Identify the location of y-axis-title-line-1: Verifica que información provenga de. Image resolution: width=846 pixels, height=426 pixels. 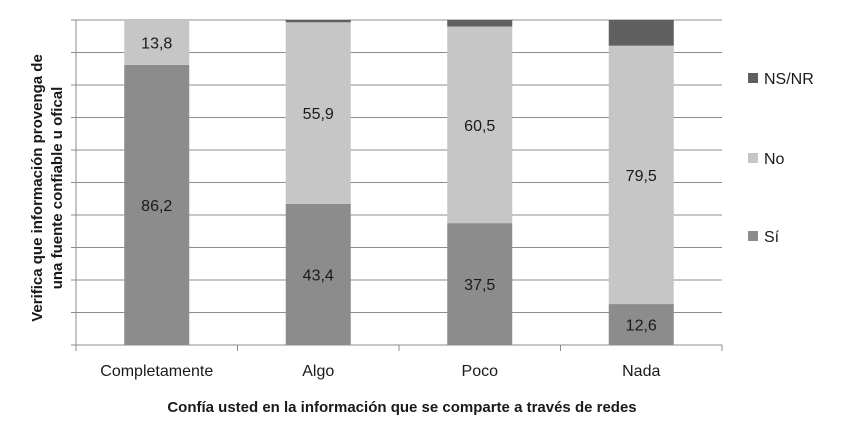
(37, 188).